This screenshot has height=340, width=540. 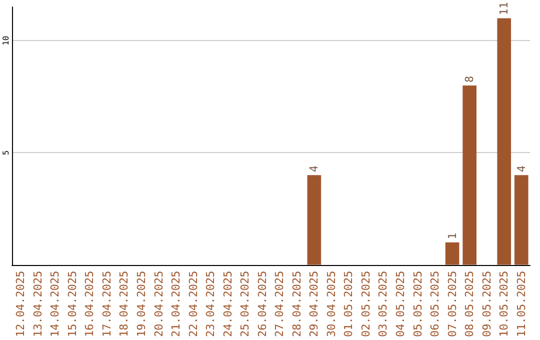 I want to click on x-tick-label: 04.05.2025, so click(x=400, y=304).